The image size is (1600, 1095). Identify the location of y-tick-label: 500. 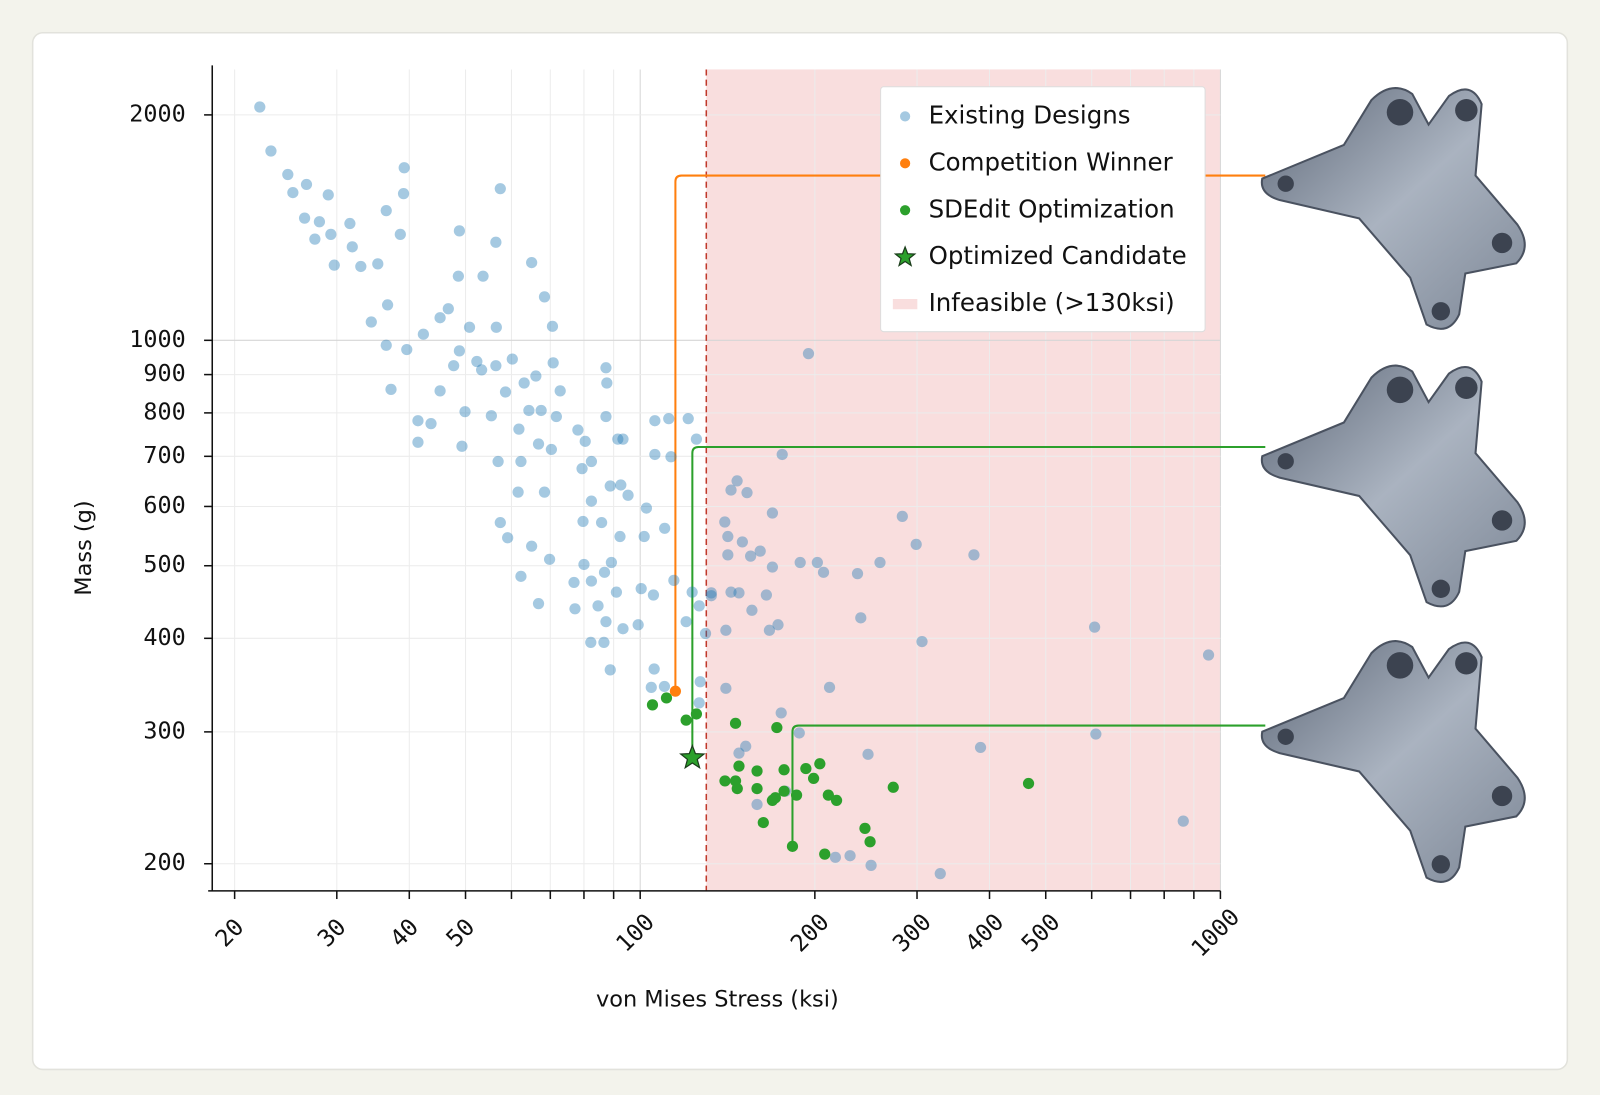
(164, 564).